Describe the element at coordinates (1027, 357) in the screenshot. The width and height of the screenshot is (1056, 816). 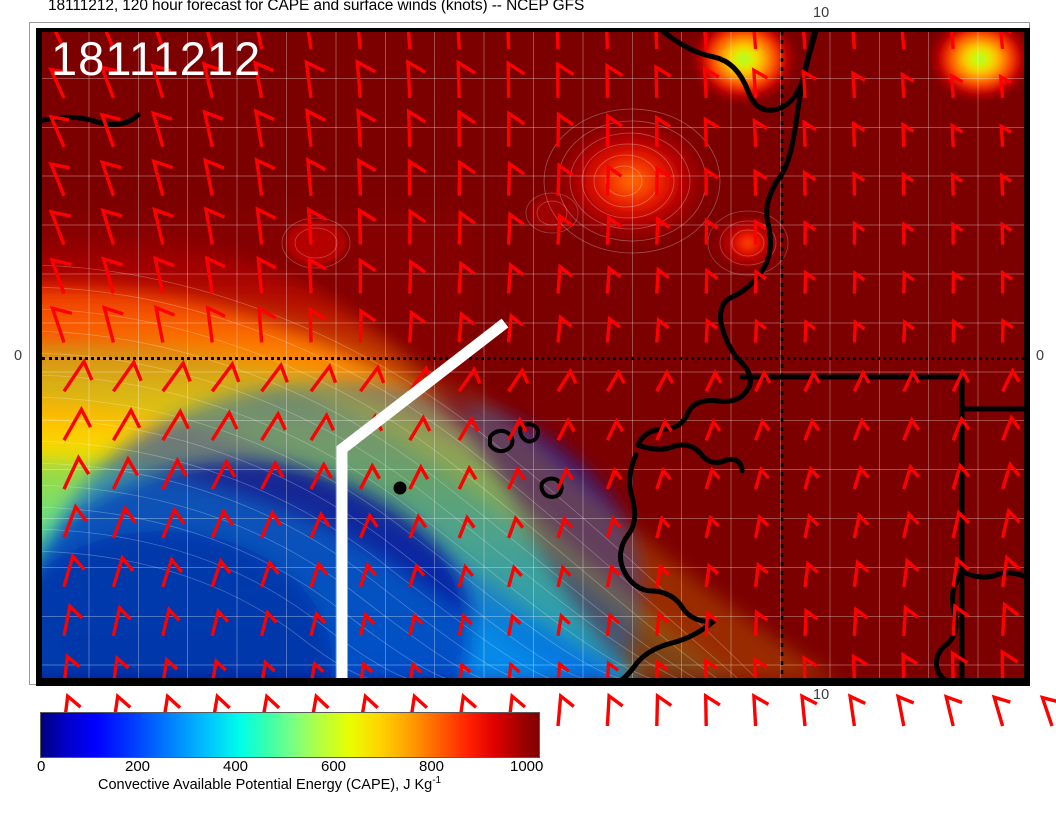
I see `axis-edge-right` at that location.